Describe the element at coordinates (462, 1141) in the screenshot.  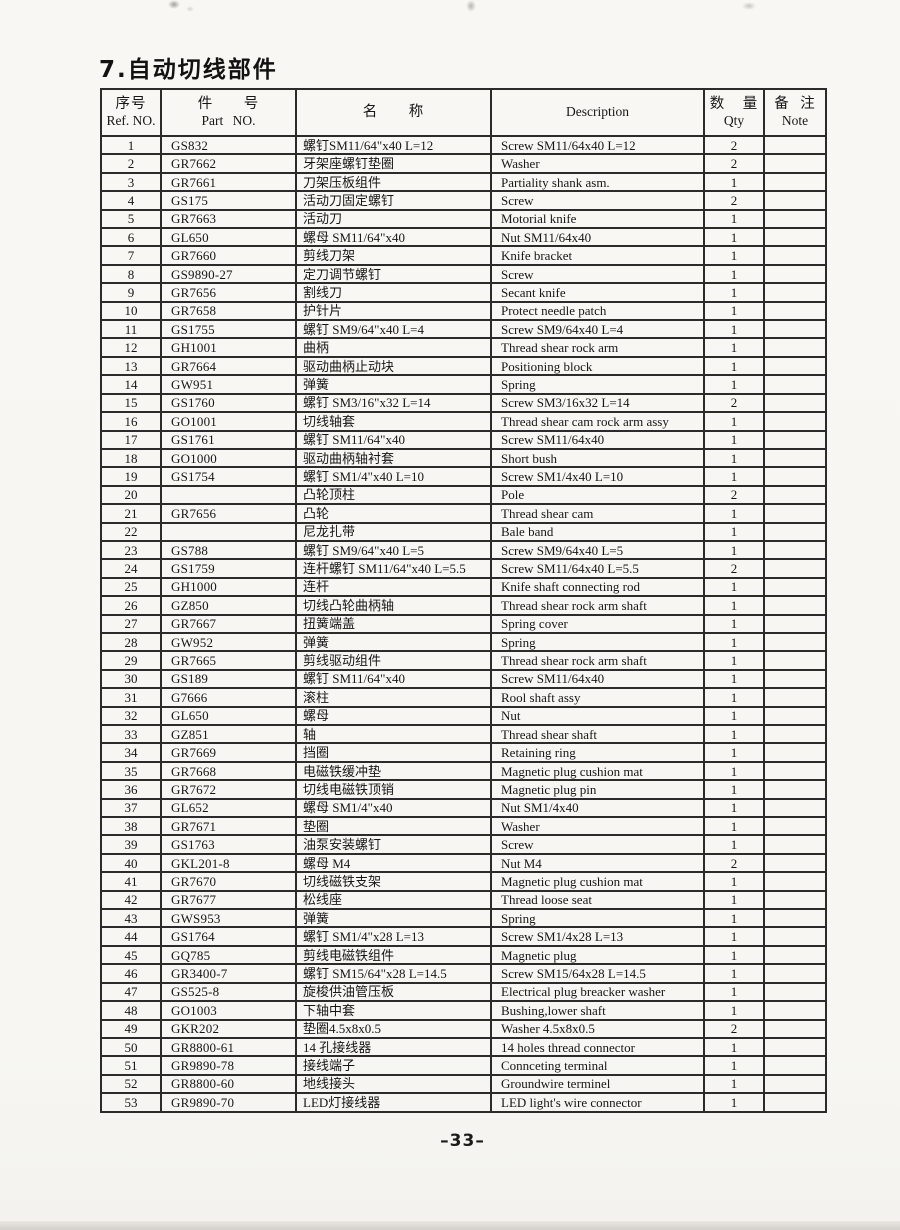
I see `page-number: –33–` at that location.